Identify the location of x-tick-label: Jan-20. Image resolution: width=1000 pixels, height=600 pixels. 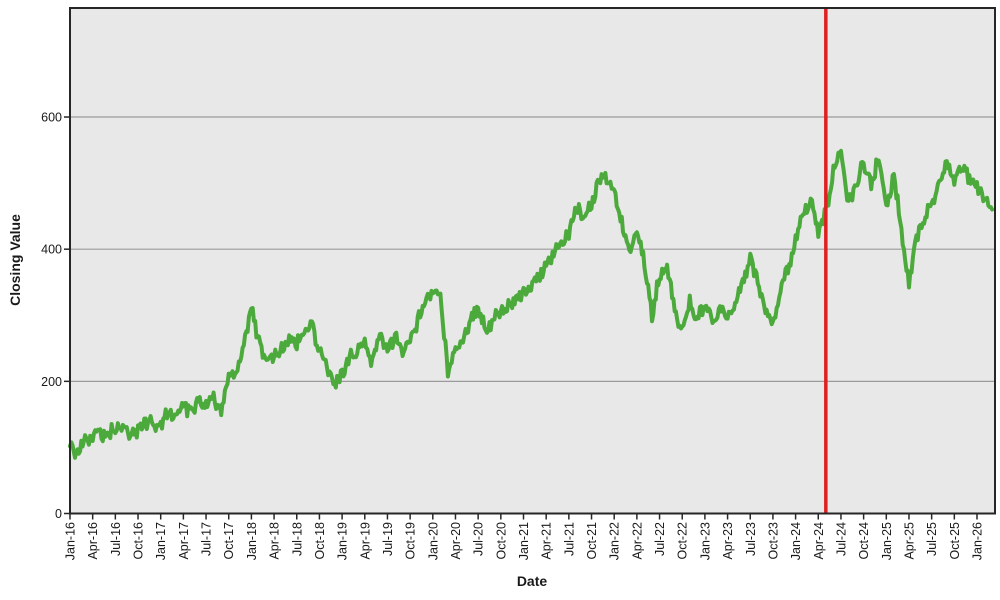
(433, 541).